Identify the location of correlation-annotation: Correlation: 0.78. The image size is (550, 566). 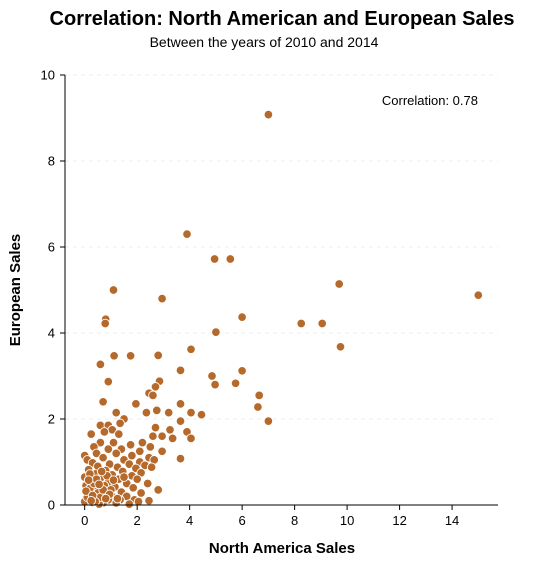
(430, 100).